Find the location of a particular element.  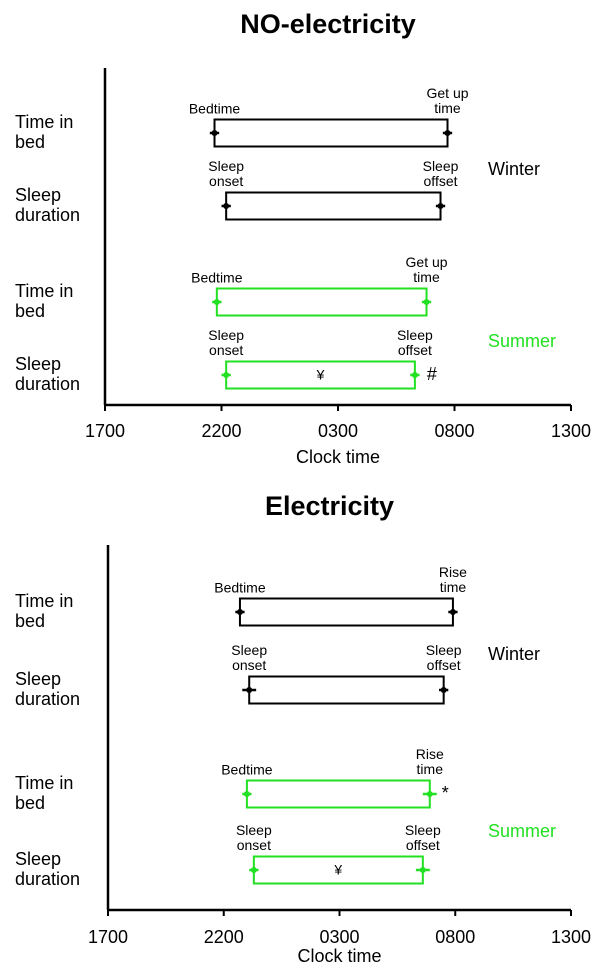

significance-note: # is located at coordinates (431, 374).